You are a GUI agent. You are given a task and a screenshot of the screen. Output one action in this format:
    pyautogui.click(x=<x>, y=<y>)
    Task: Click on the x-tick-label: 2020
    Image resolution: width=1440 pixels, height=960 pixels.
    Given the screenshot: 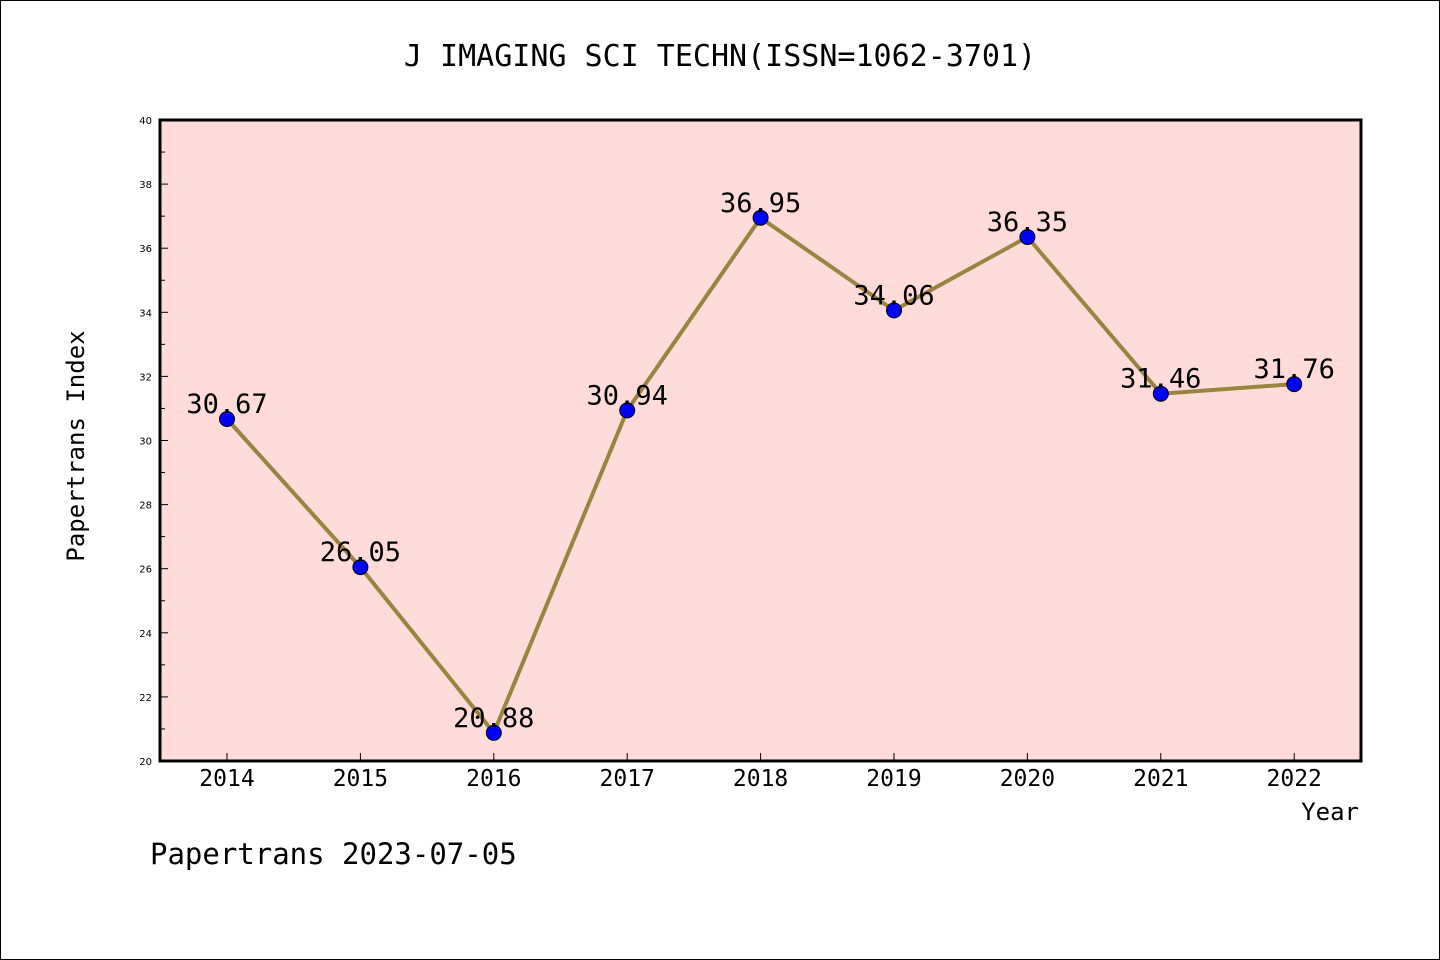 What is the action you would take?
    pyautogui.click(x=1027, y=779)
    